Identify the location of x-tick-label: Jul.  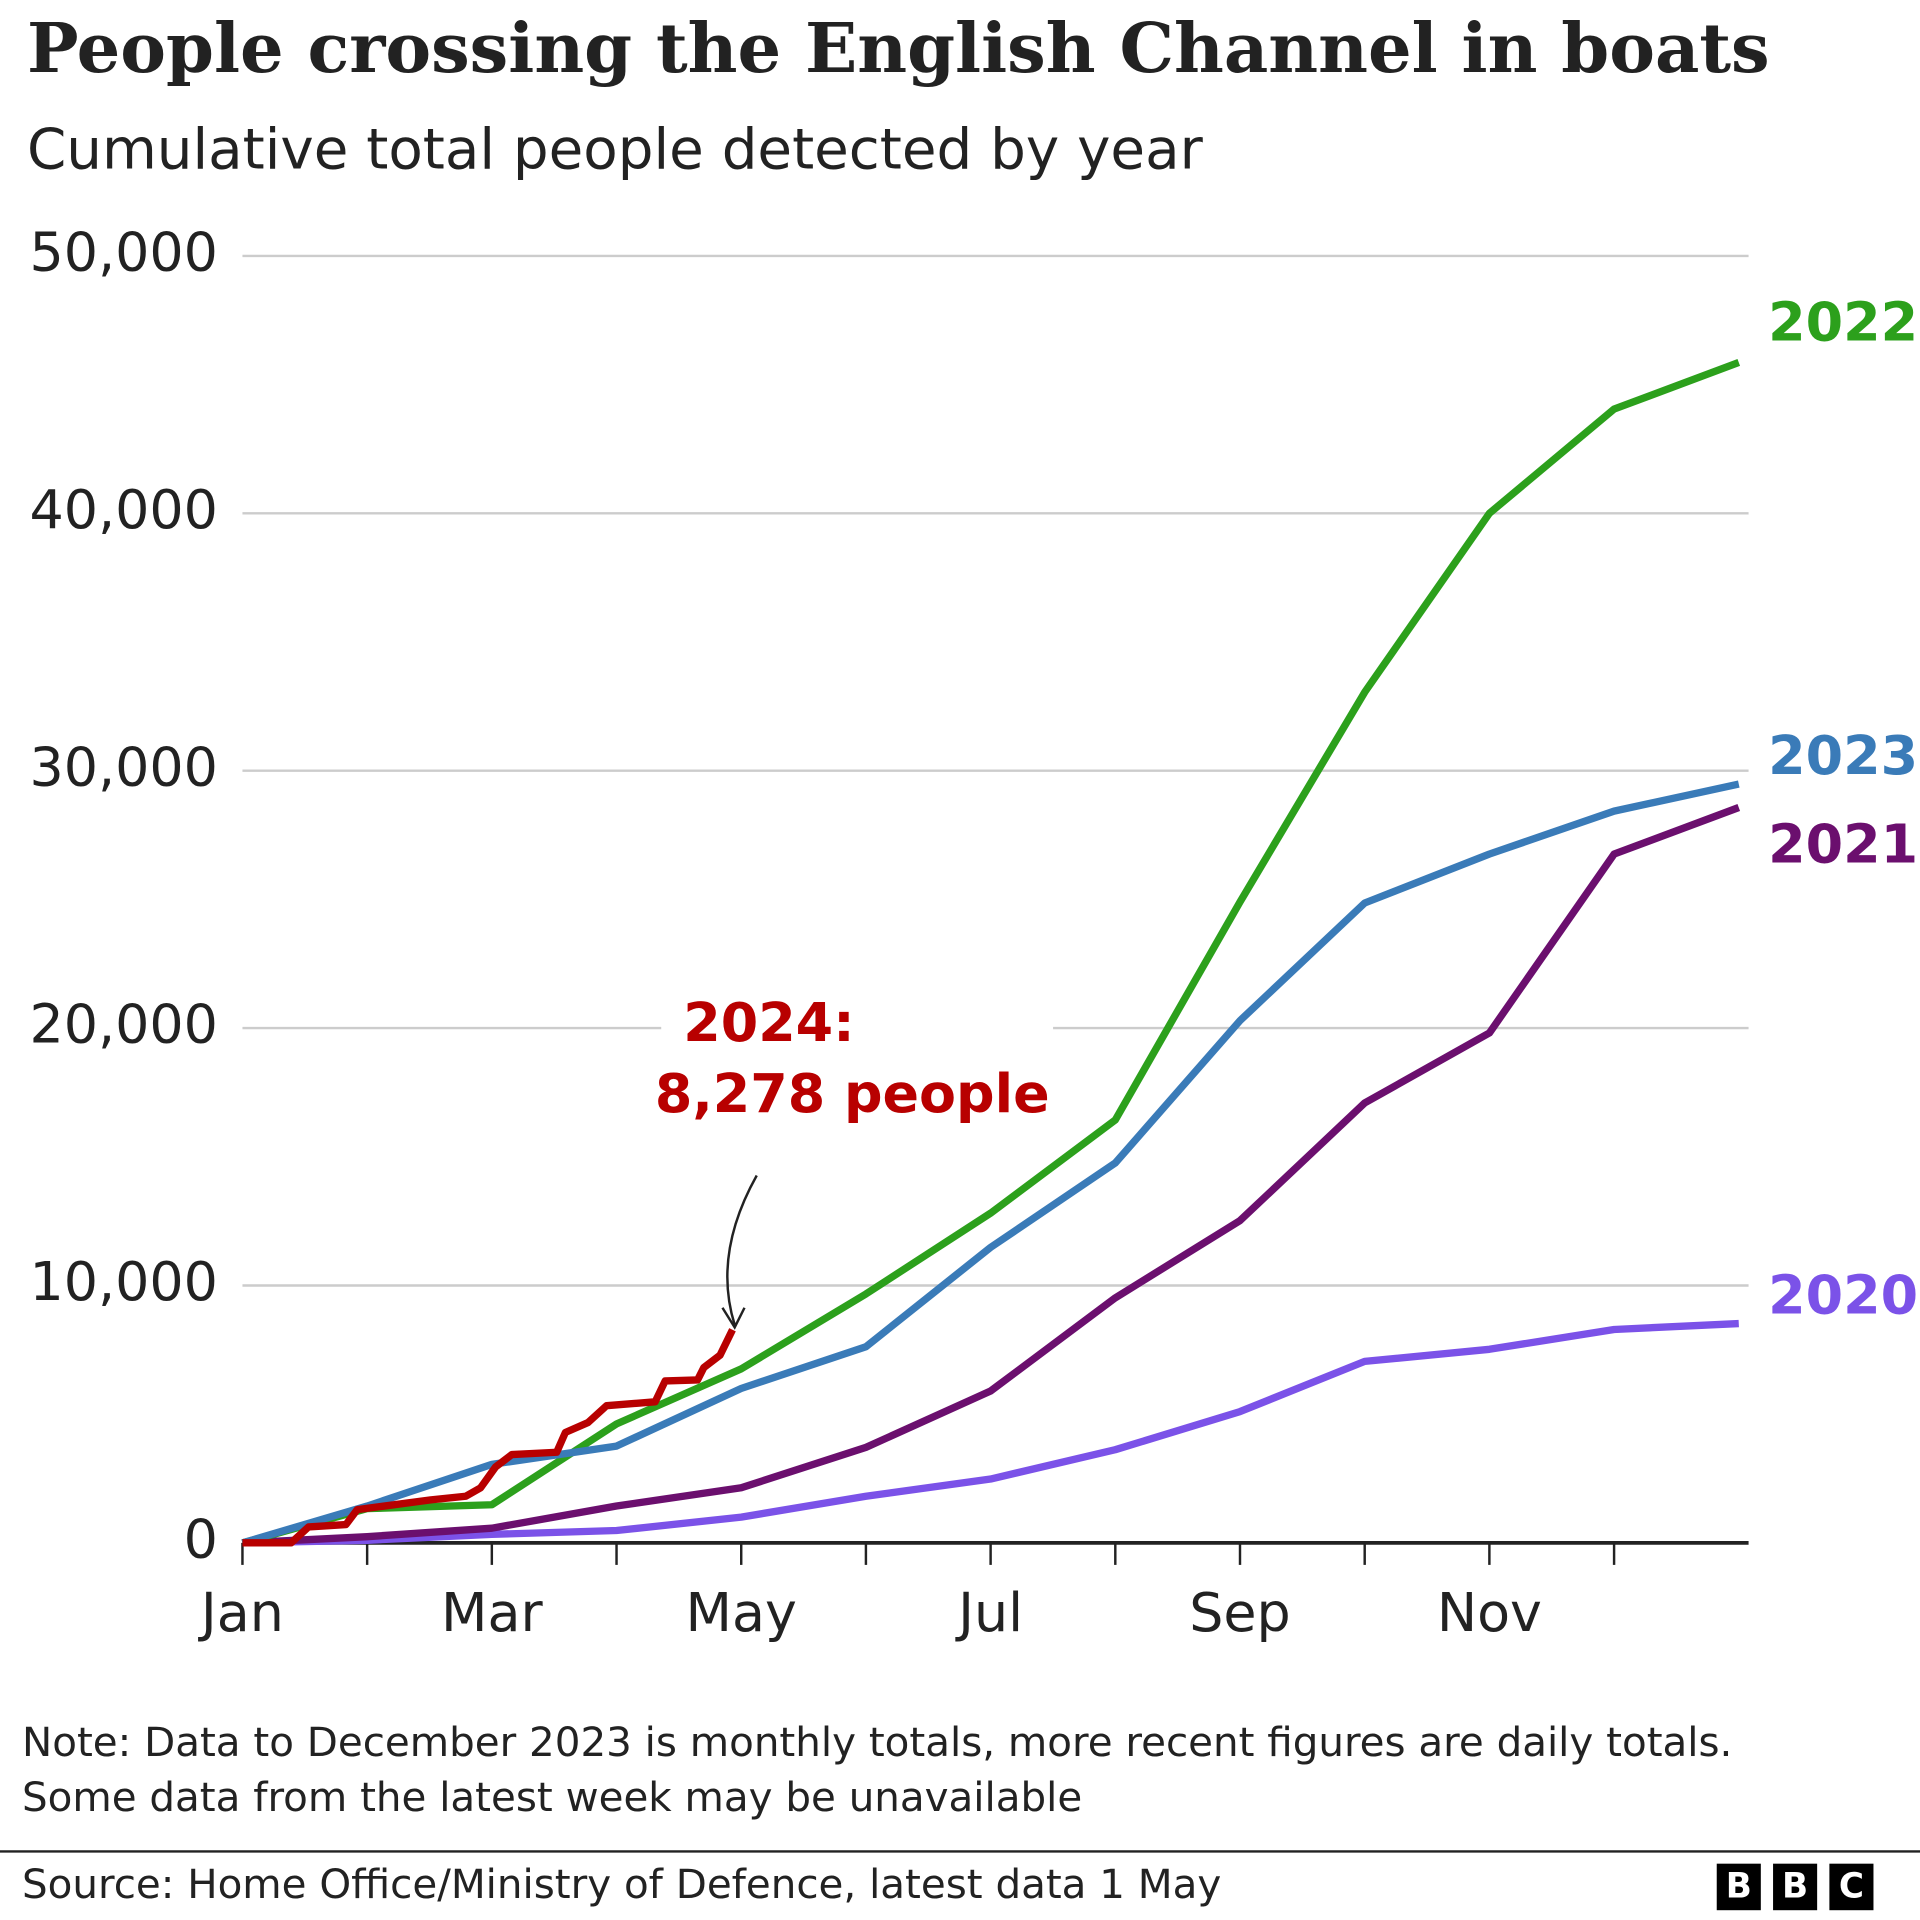
(989, 1612).